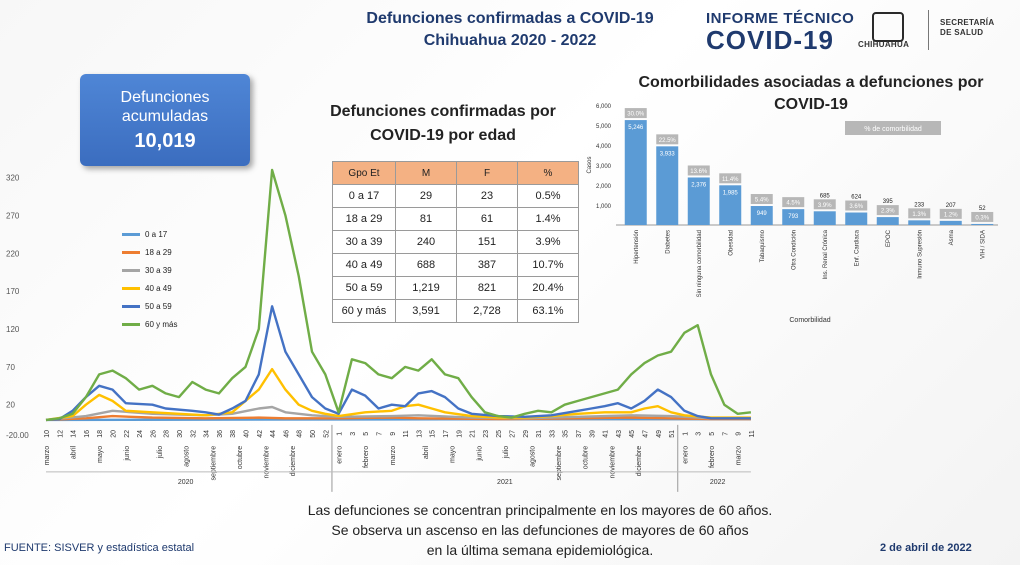 The image size is (1020, 565). What do you see at coordinates (668, 242) in the screenshot?
I see `category-label: Diabetes` at bounding box center [668, 242].